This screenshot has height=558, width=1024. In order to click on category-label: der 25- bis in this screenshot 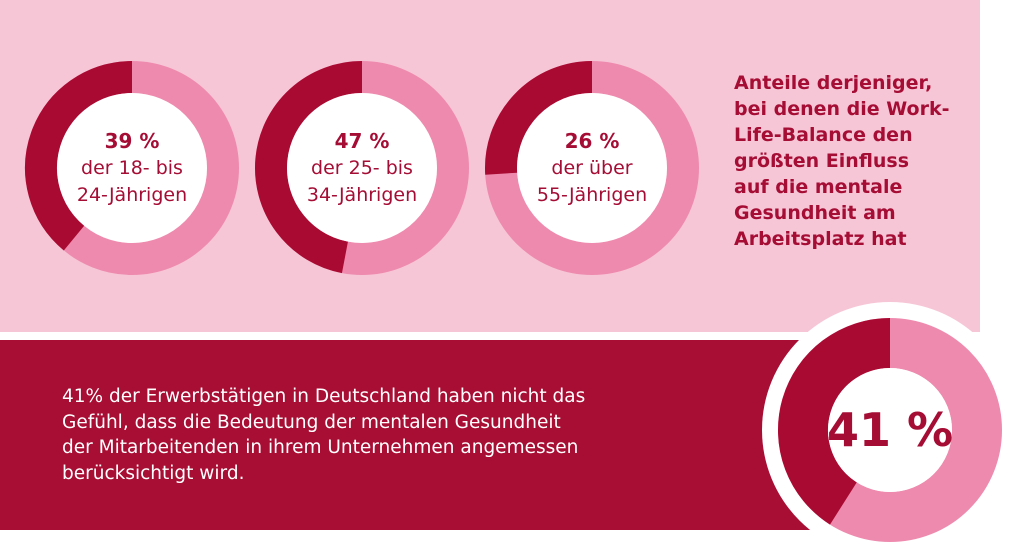, I will do `click(362, 168)`.